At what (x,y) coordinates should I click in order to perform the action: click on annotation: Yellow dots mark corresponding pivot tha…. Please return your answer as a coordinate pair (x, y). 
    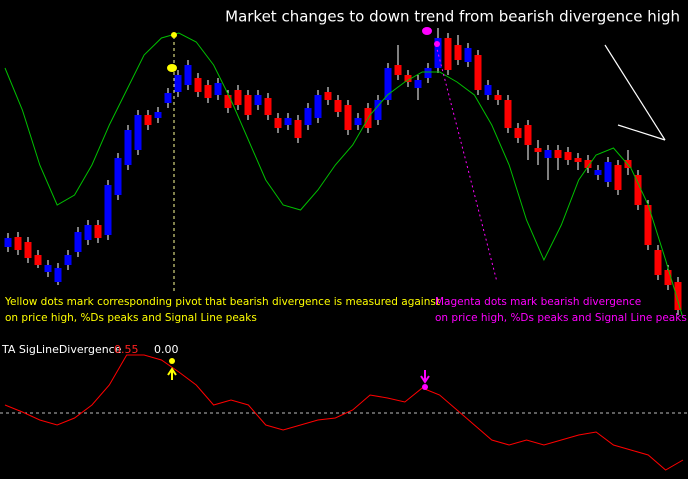
    Looking at the image, I should click on (222, 302).